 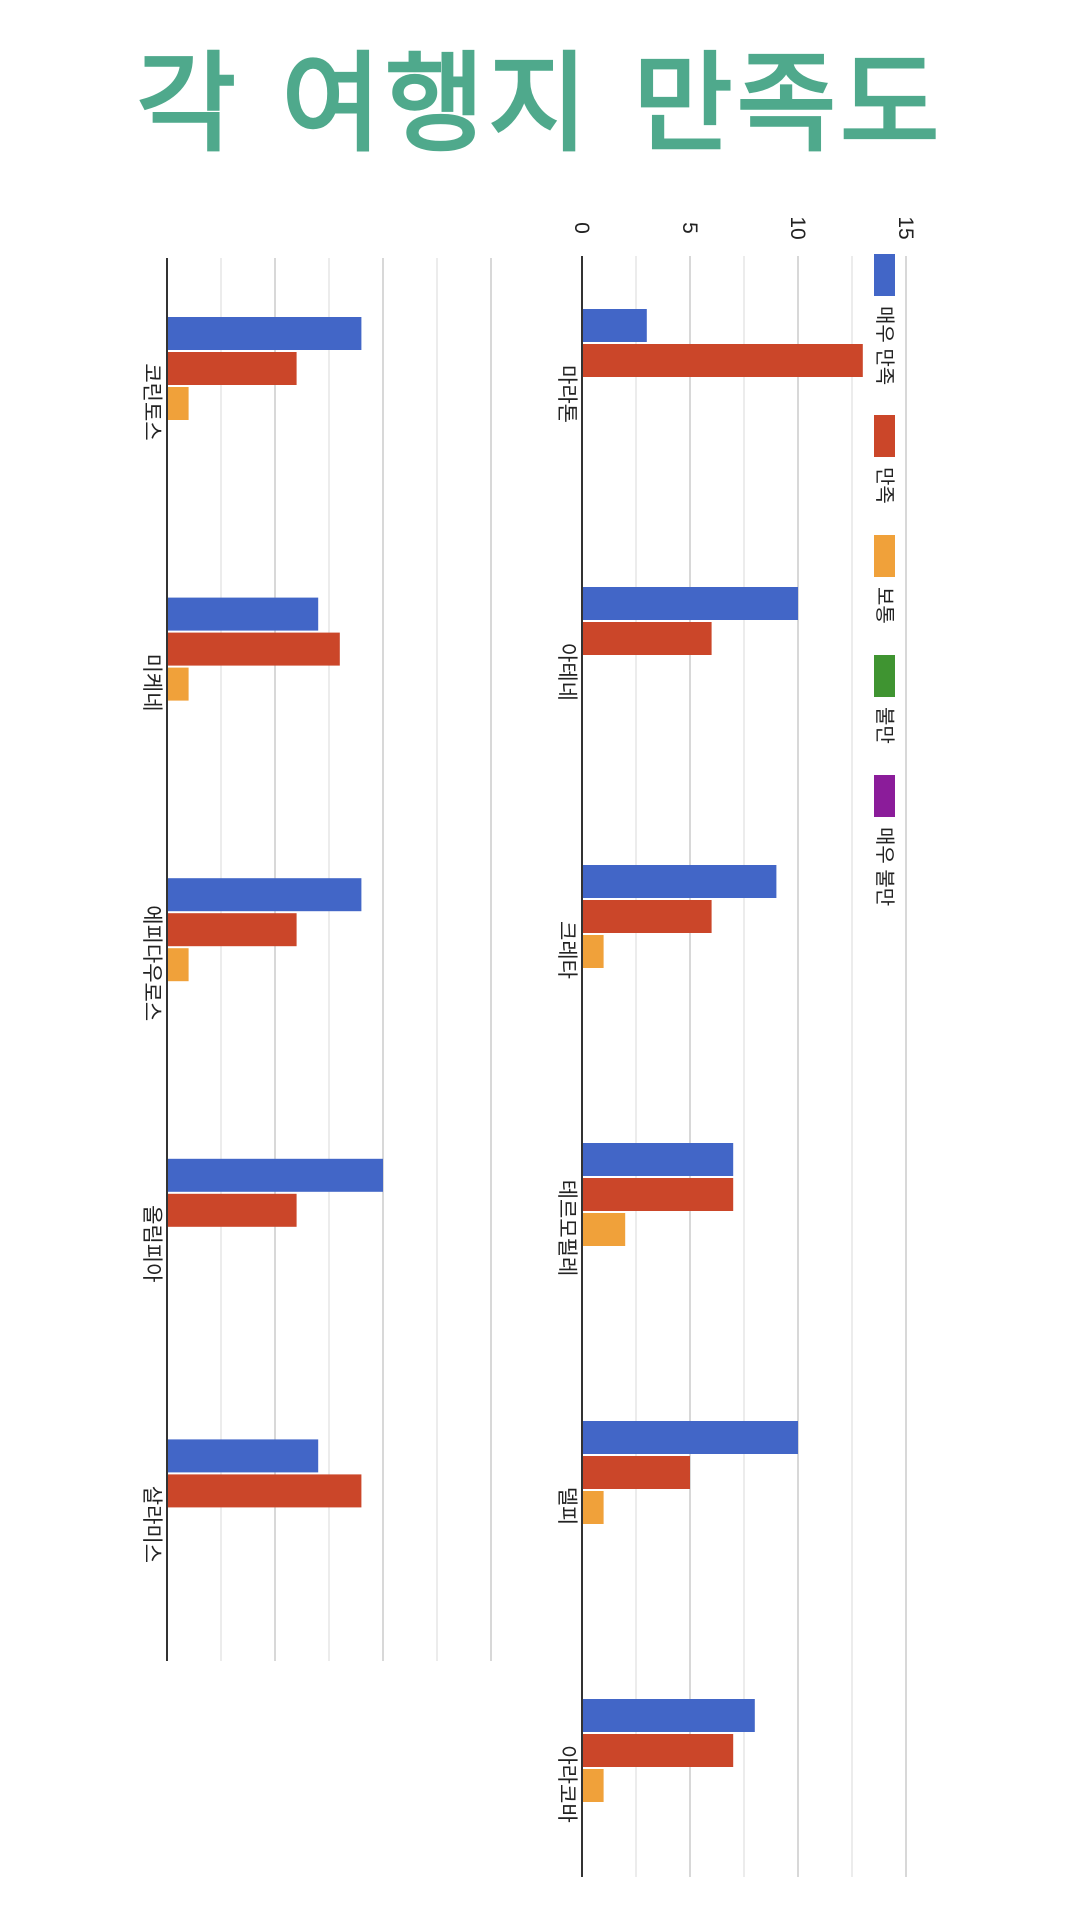 I want to click on category-label: 에피다우로스, so click(x=151, y=963).